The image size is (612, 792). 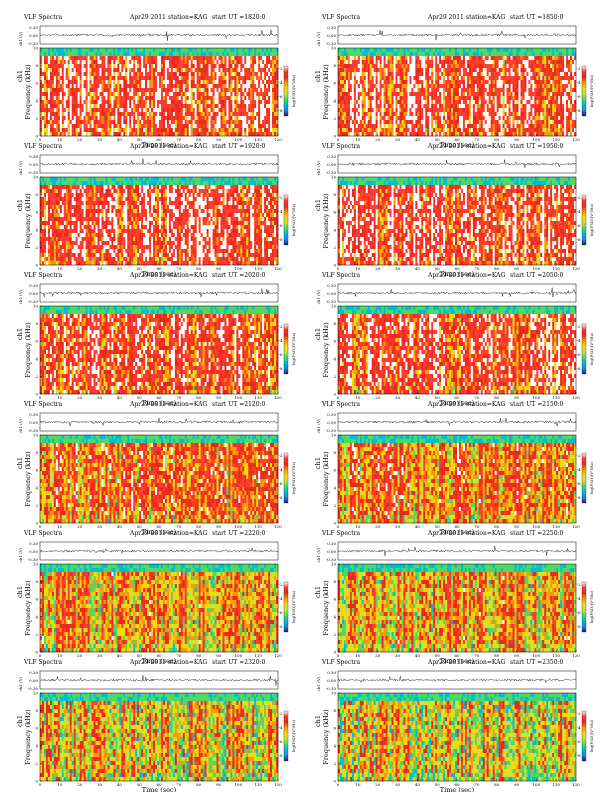 What do you see at coordinates (36, 323) in the screenshot?
I see `freq-tick-label: 8` at bounding box center [36, 323].